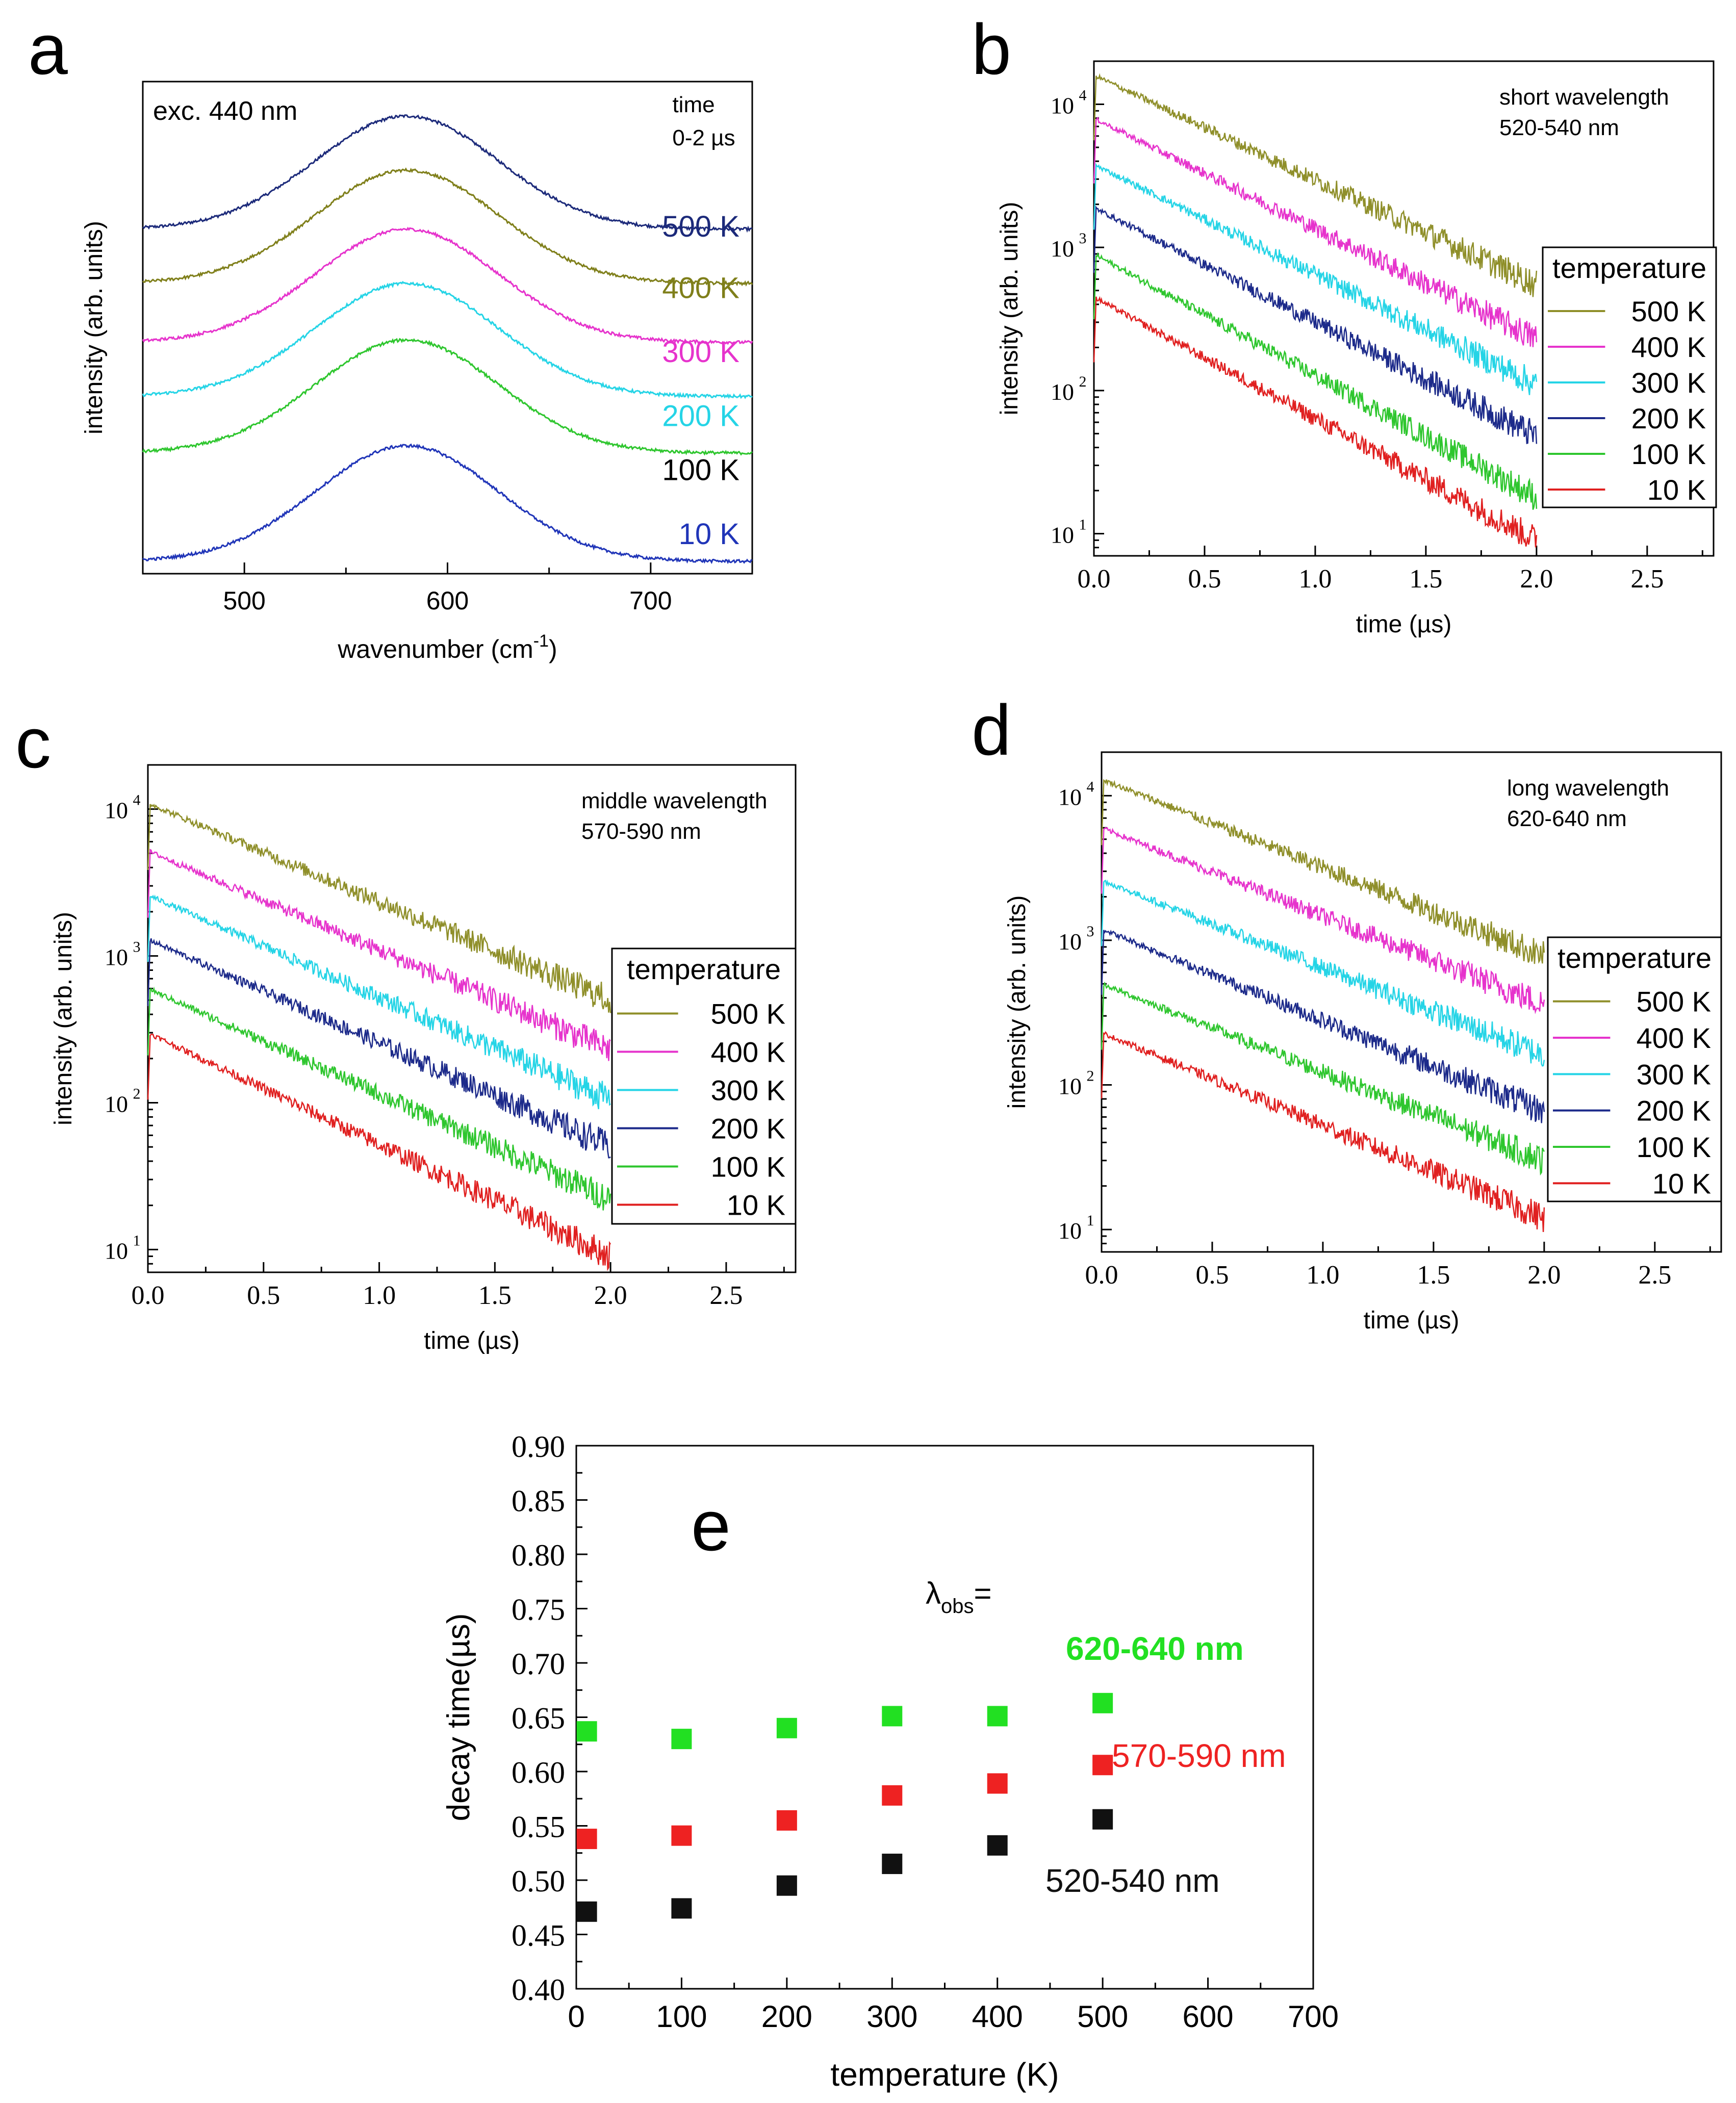  Describe the element at coordinates (1433, 1275) in the screenshot. I see `x-tick-label: 1.5` at that location.